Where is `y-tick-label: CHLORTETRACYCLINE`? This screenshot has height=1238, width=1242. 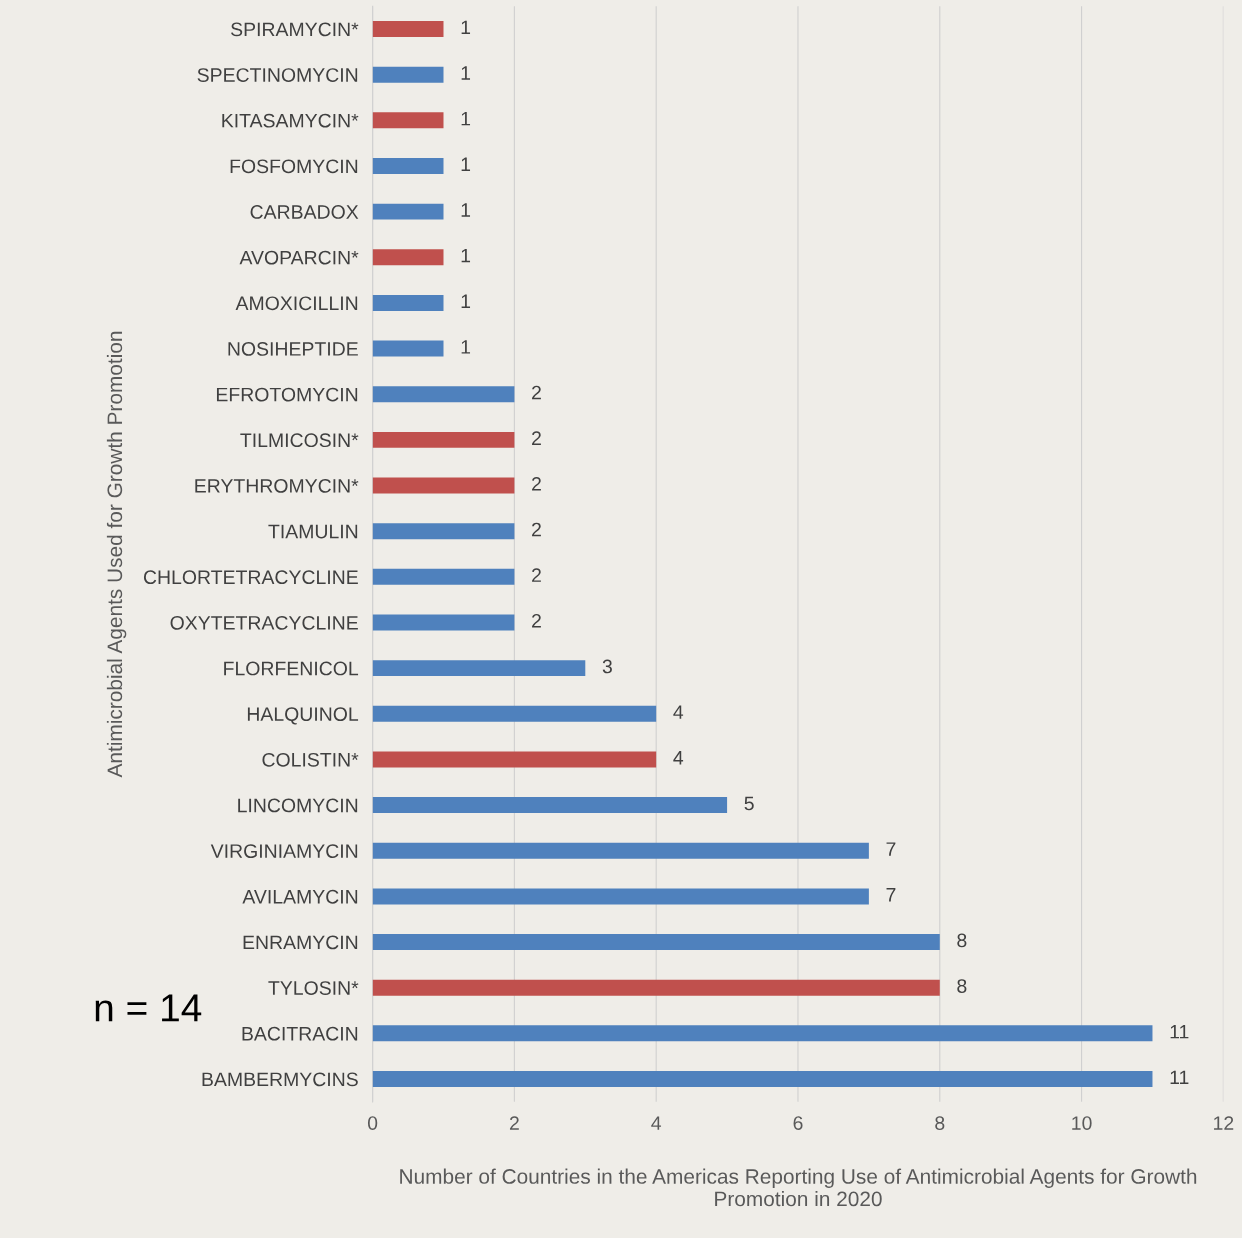
y-tick-label: CHLORTETRACYCLINE is located at coordinates (250, 577).